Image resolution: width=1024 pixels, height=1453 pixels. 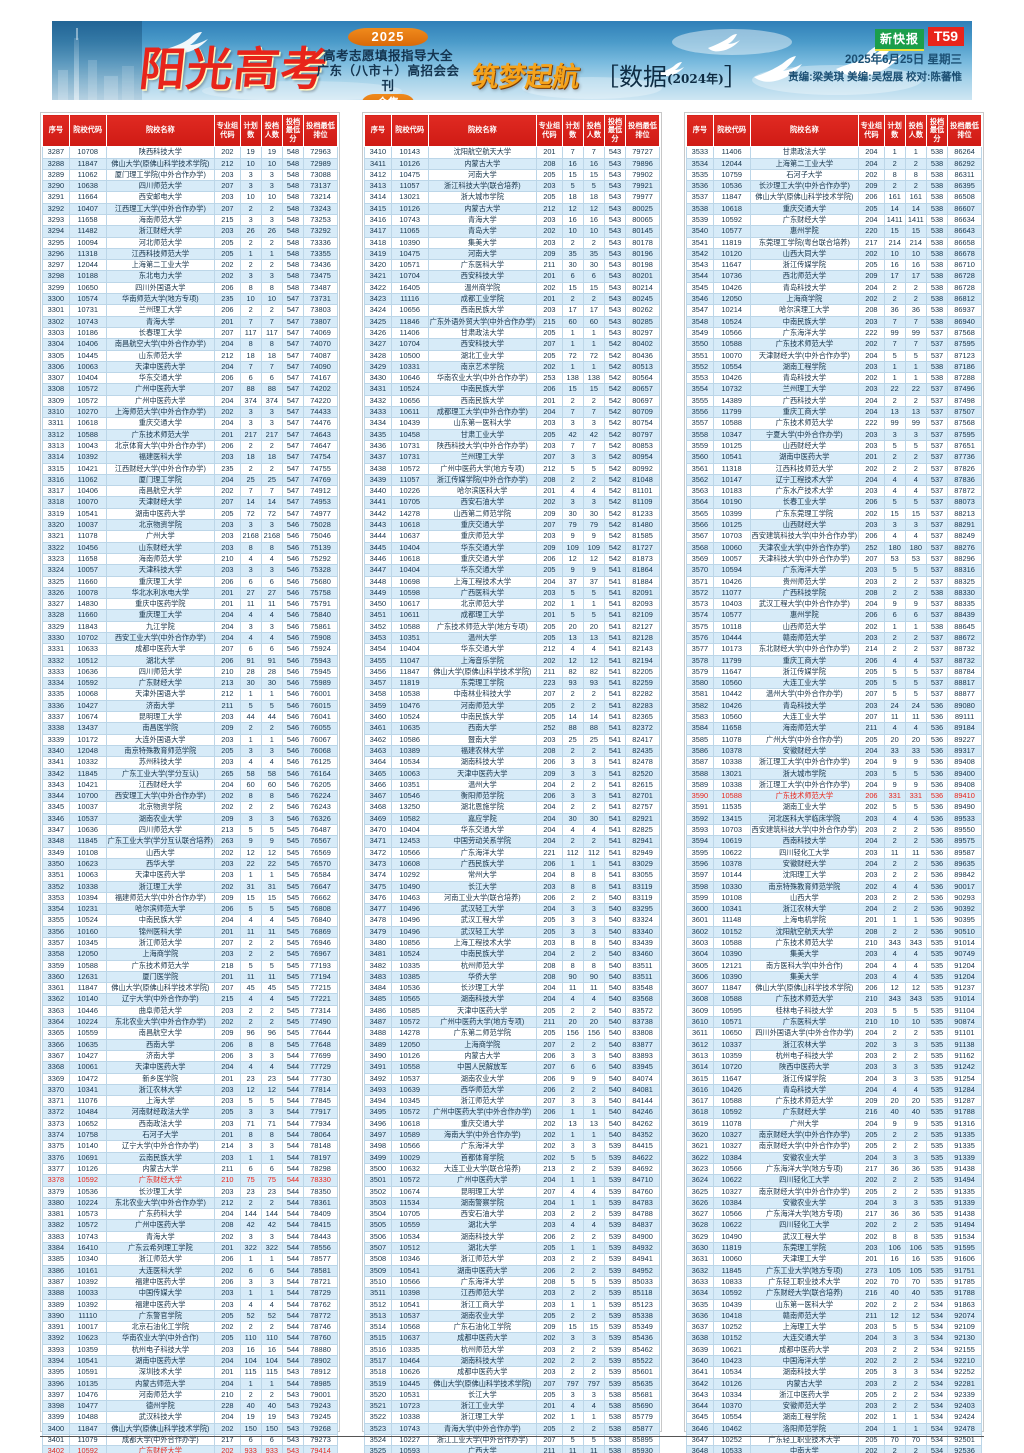 I want to click on cell-7: 78902, so click(x=320, y=1361).